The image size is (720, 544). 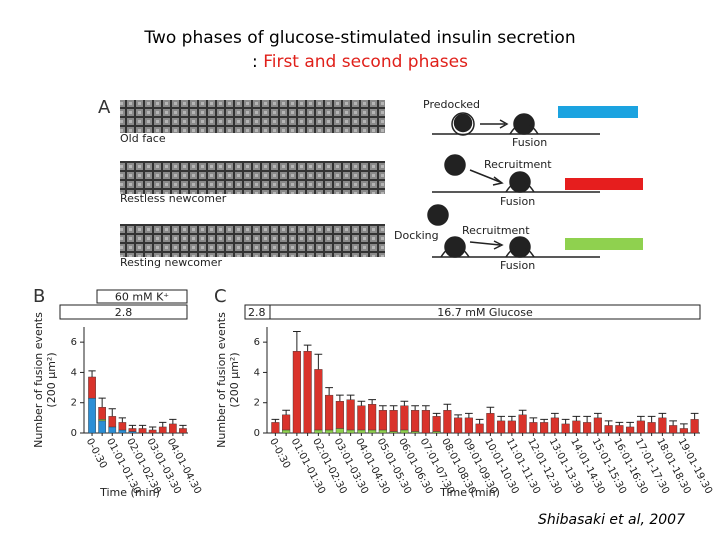 I want to click on y-tick-label: 0, so click(x=257, y=433).